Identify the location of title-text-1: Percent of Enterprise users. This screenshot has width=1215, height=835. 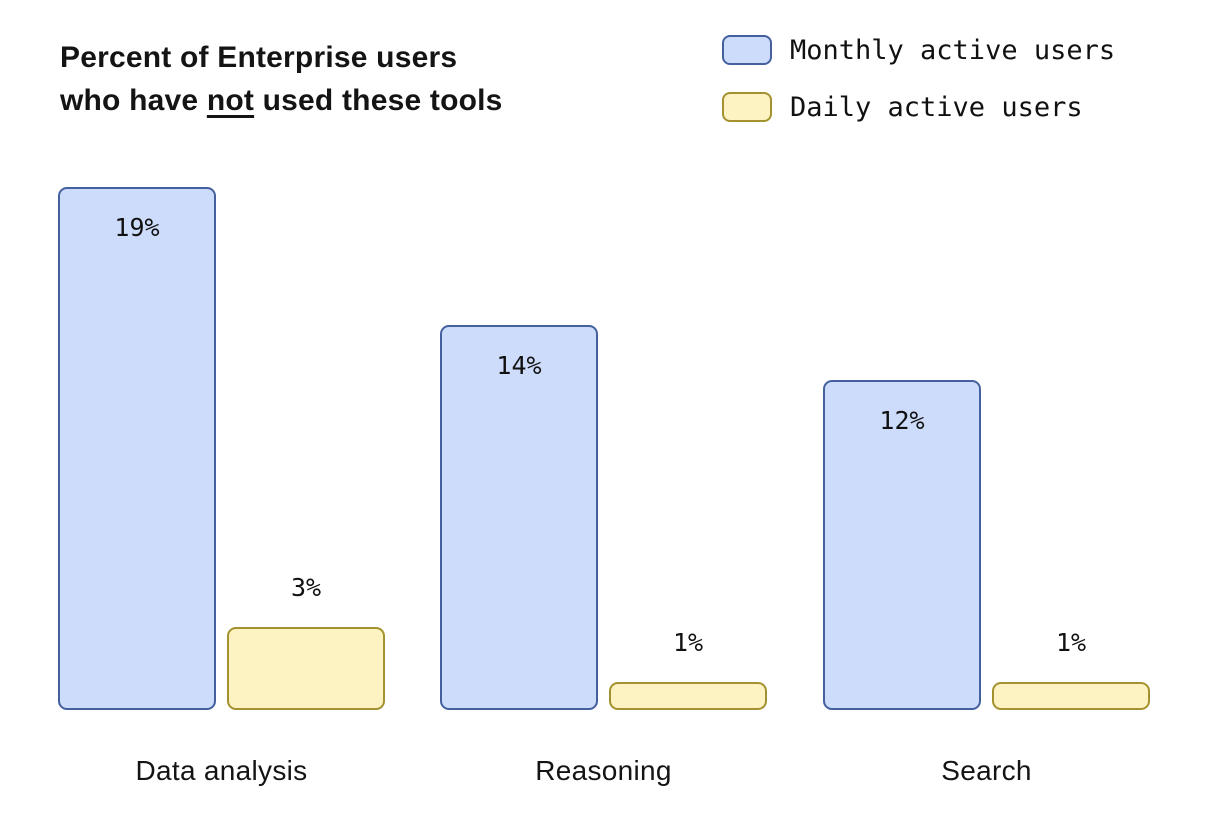
(259, 57).